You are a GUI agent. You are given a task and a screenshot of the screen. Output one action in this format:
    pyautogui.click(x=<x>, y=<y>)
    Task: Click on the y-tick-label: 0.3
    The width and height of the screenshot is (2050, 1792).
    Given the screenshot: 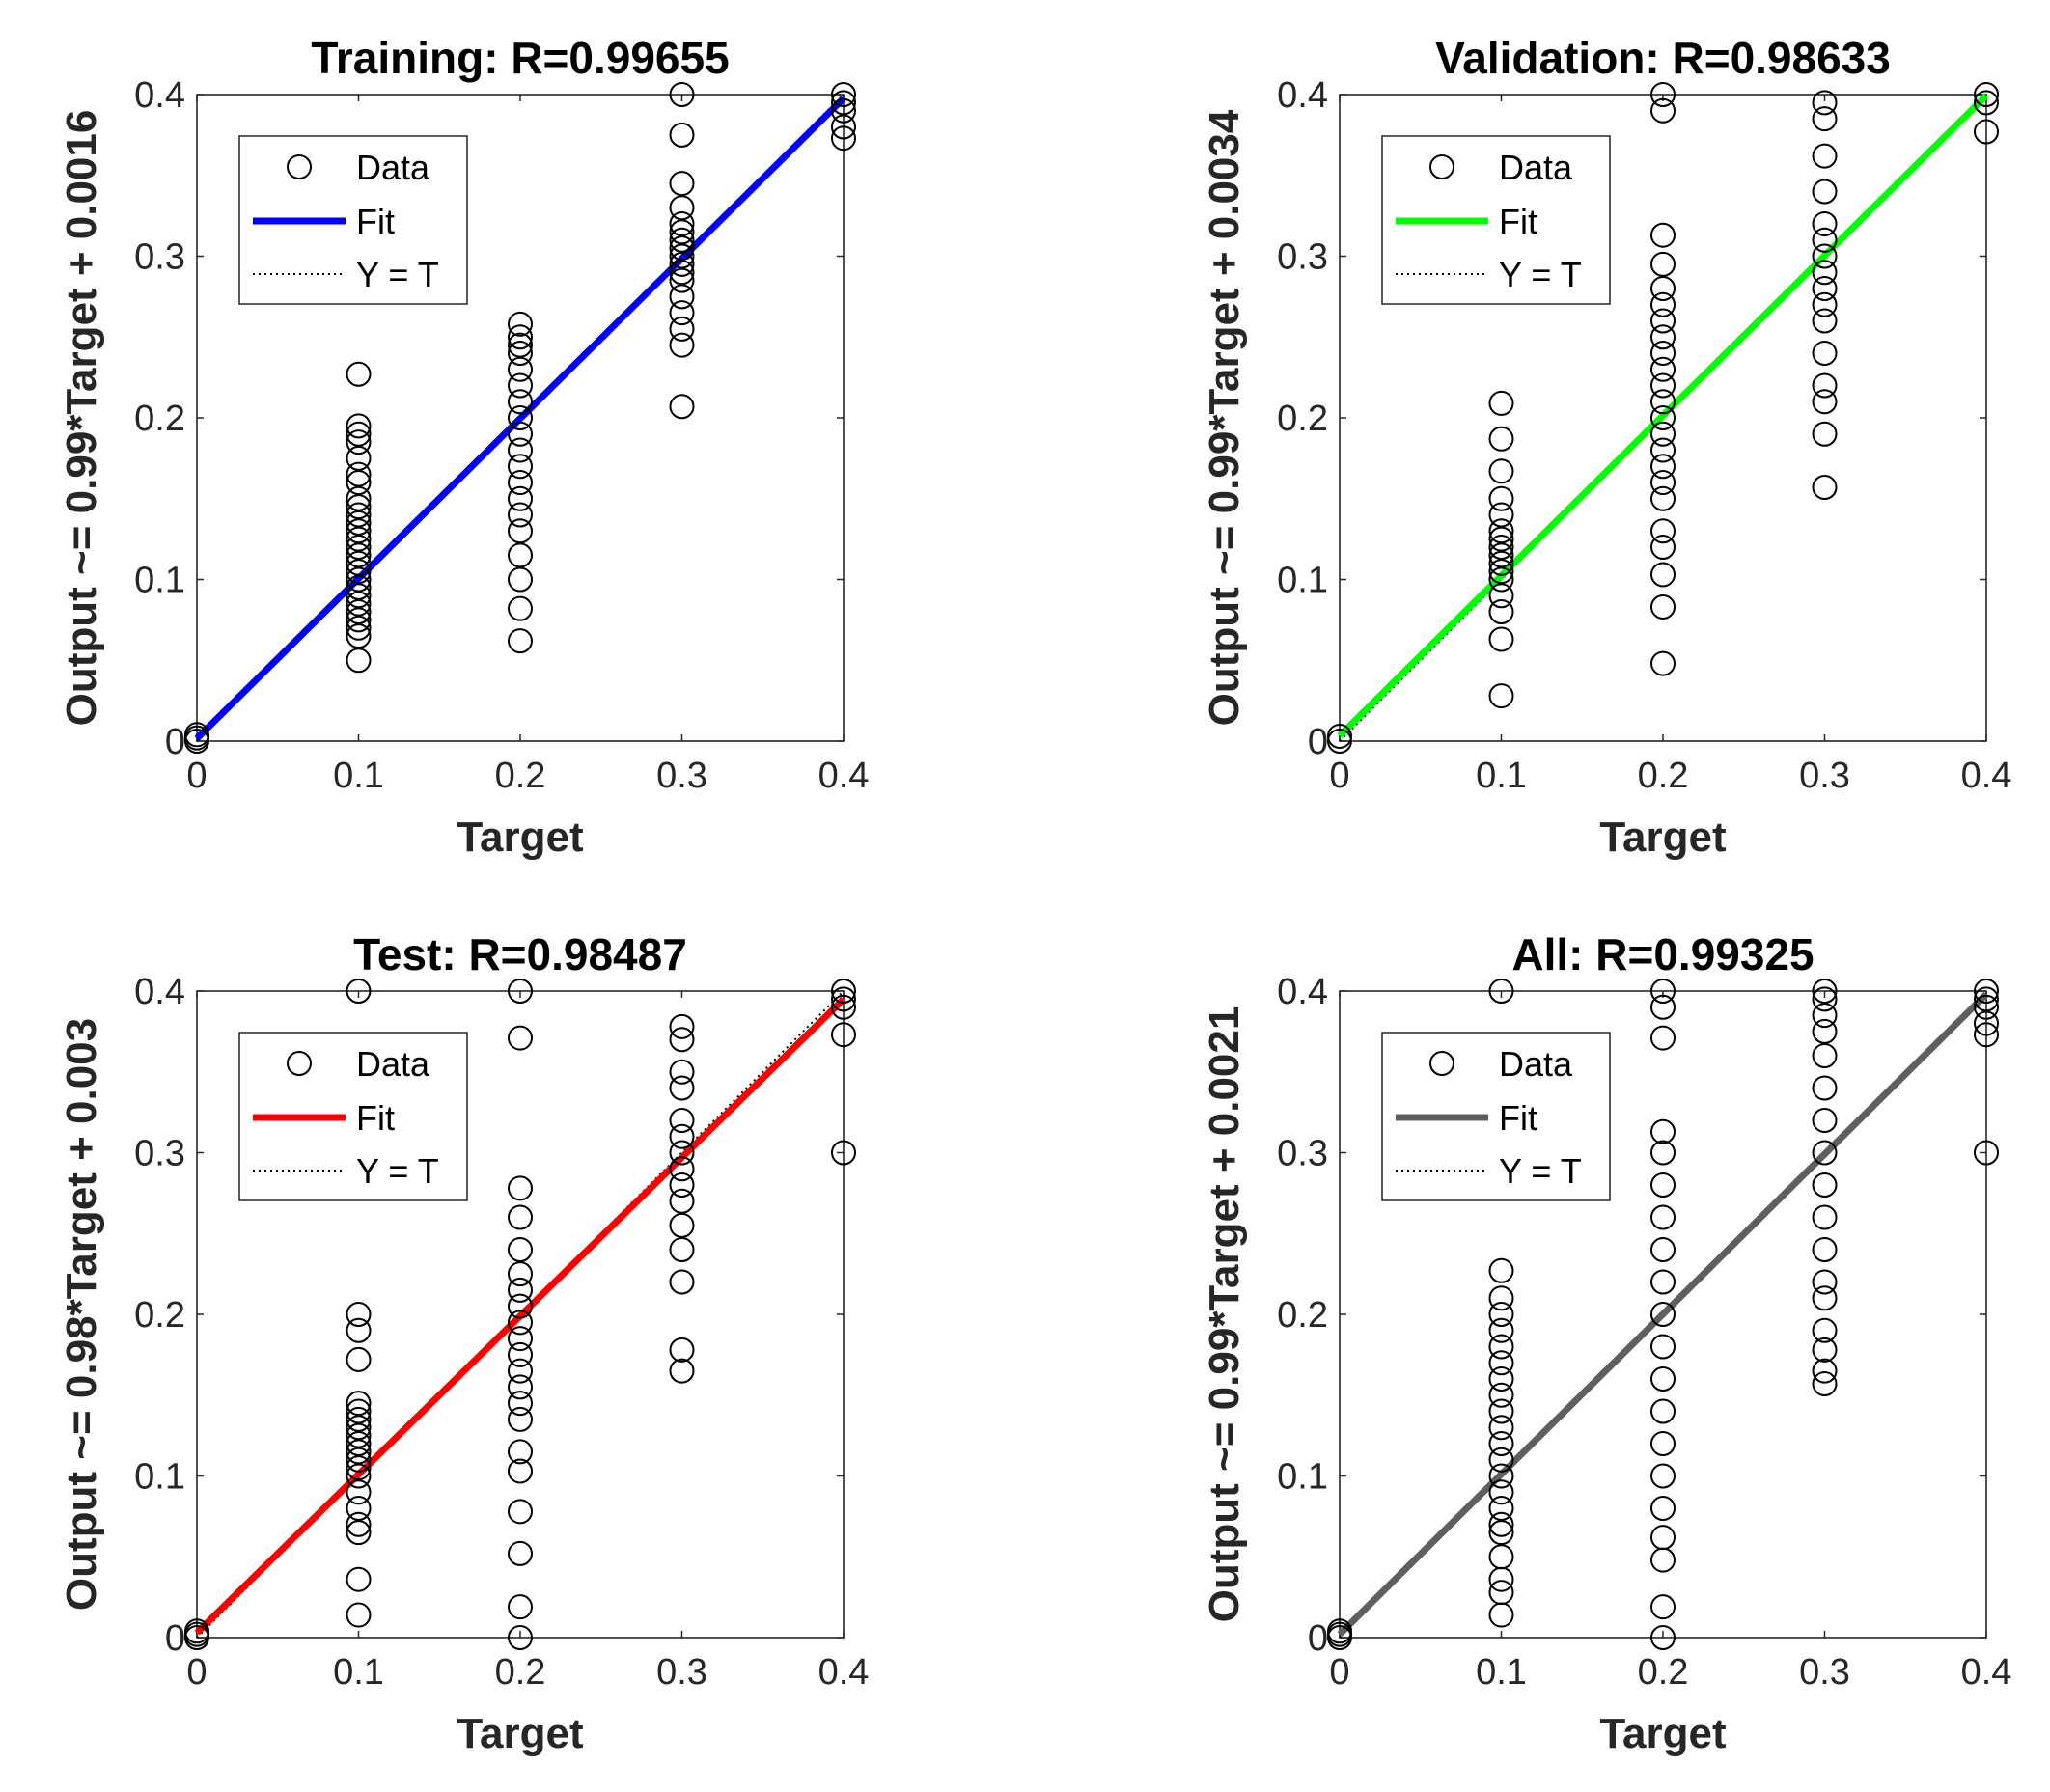 What is the action you would take?
    pyautogui.click(x=1302, y=1154)
    